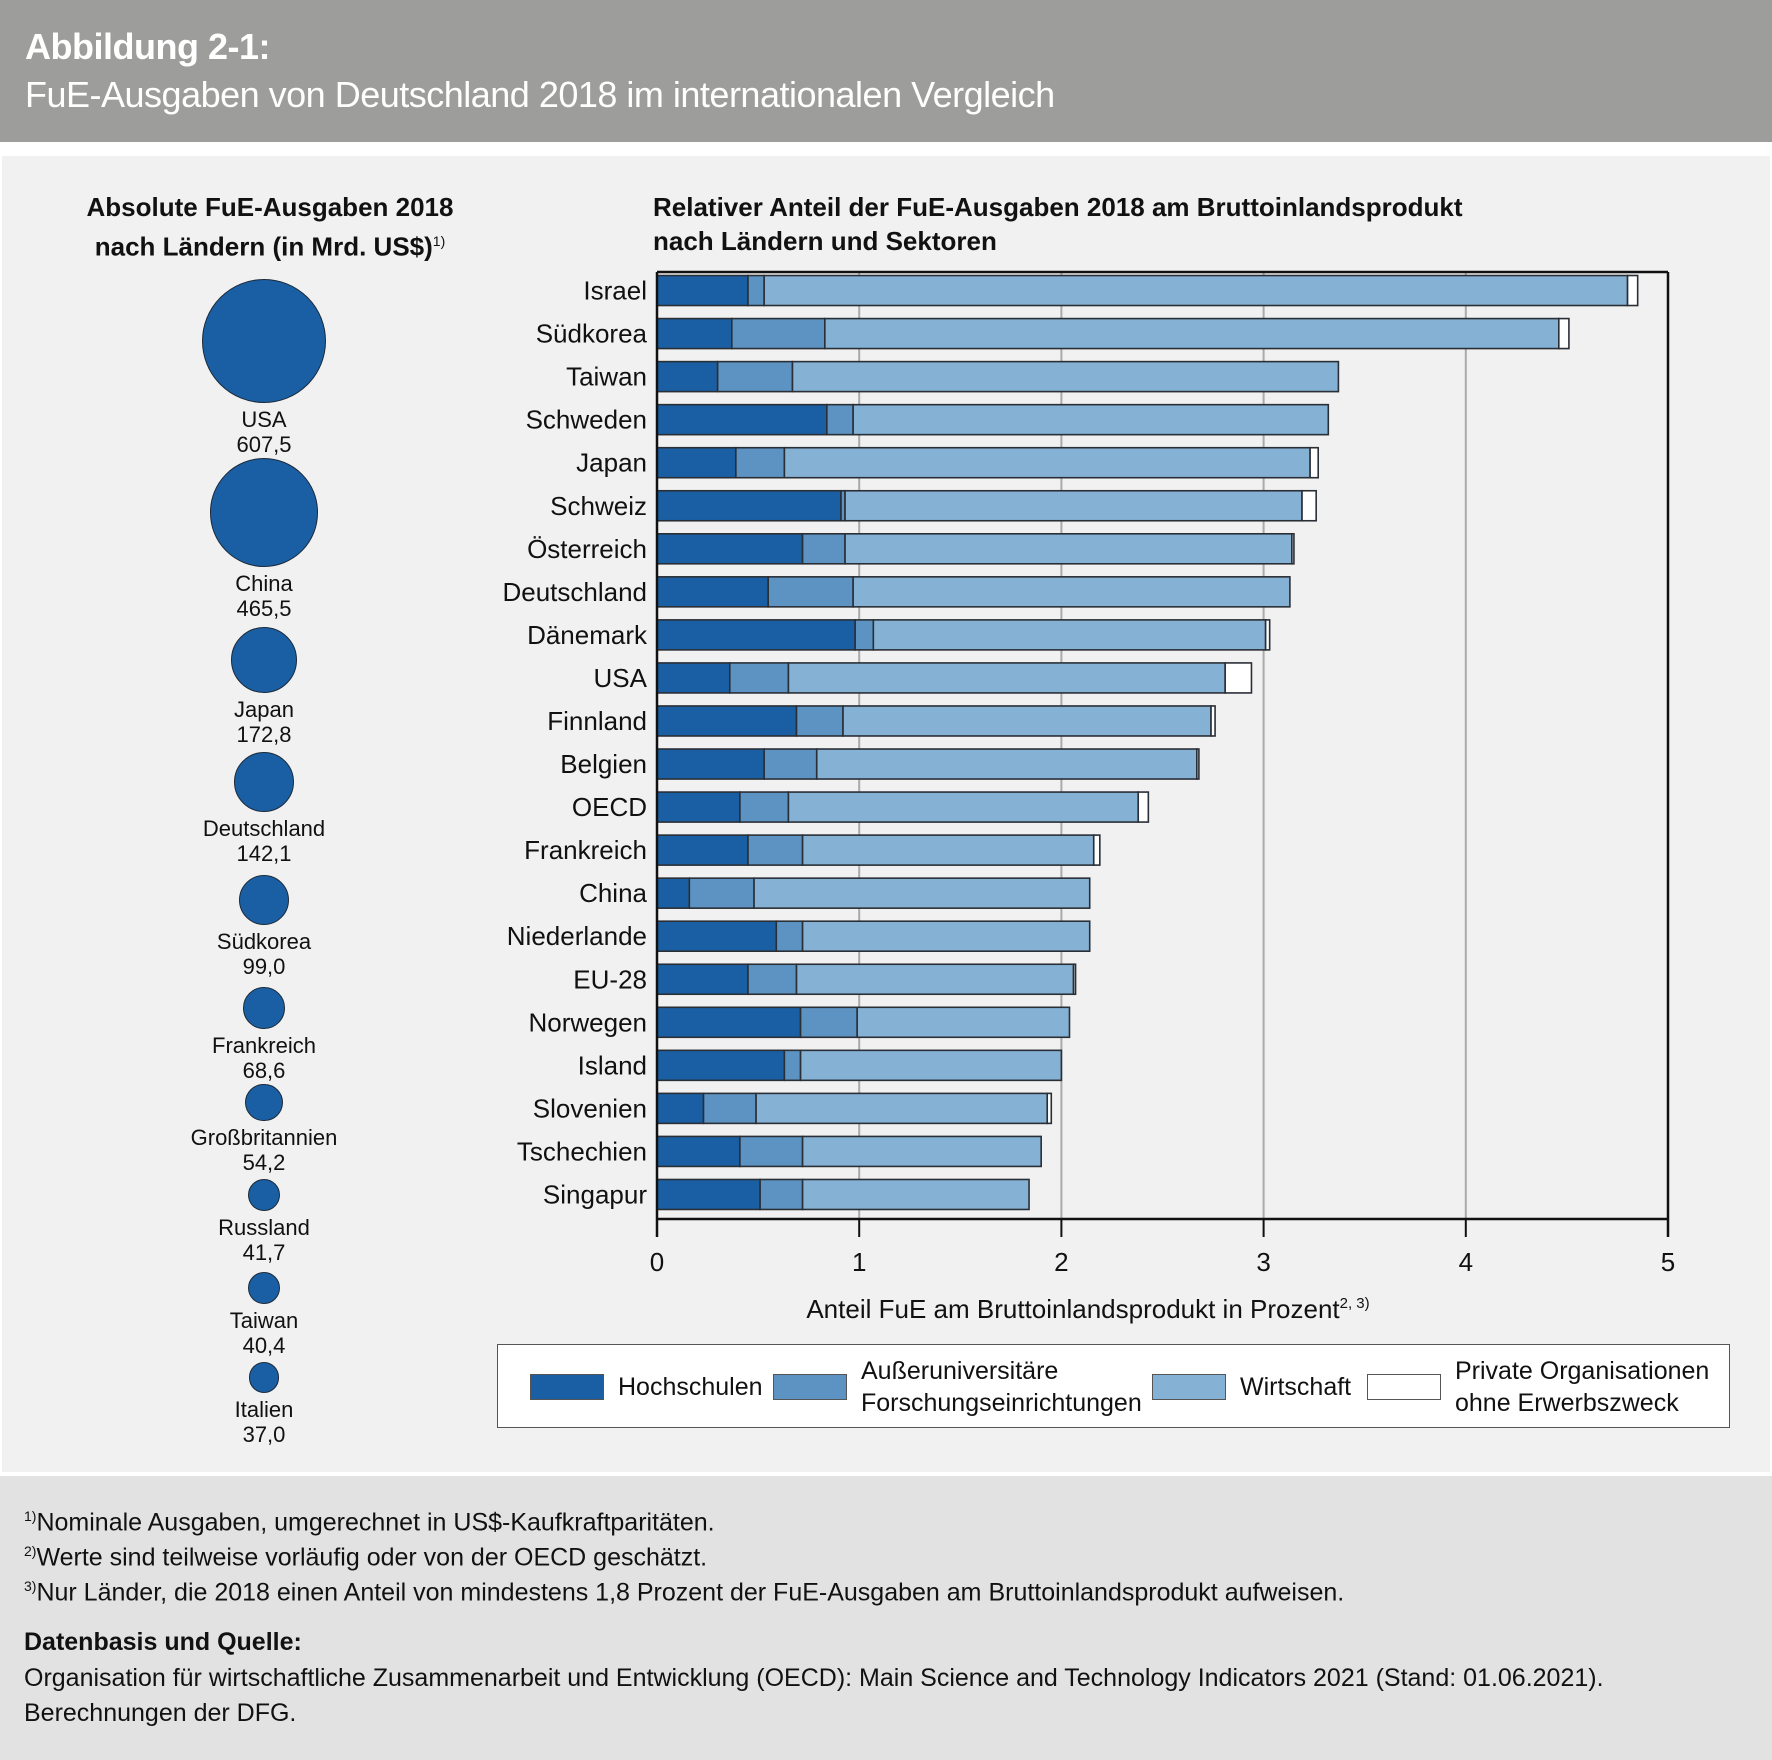 The width and height of the screenshot is (1772, 1760). Describe the element at coordinates (1668, 1262) in the screenshot. I see `x-tick-label: 5` at that location.